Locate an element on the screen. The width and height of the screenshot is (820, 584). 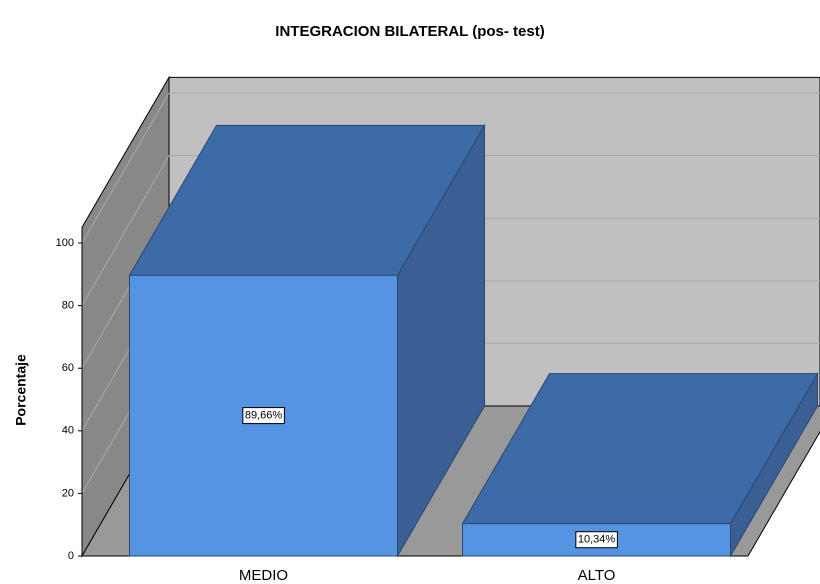
x-tick-label: MEDIO is located at coordinates (263, 575).